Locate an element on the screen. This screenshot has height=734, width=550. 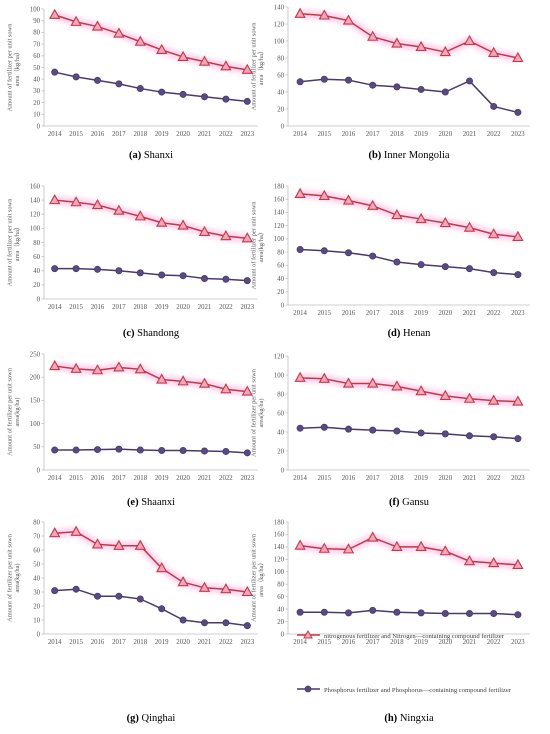
y-tick-label: 100 is located at coordinates (35, 229).